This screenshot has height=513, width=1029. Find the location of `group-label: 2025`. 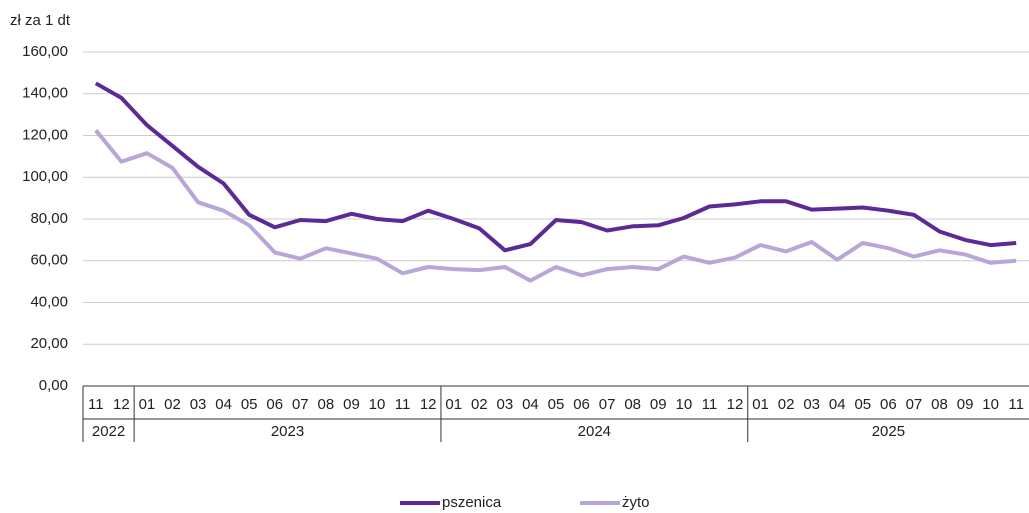

group-label: 2025 is located at coordinates (888, 431).